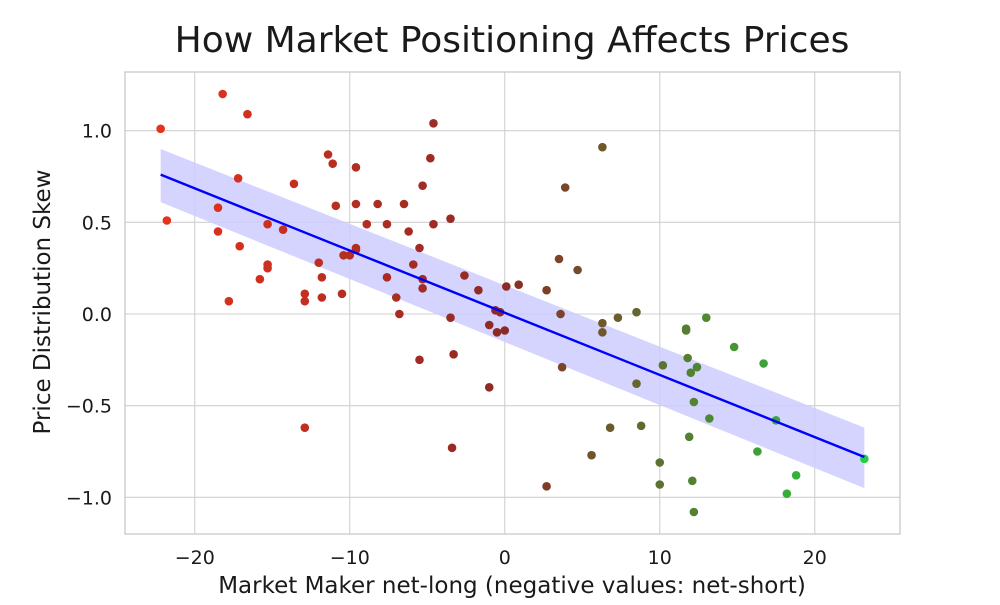 The image size is (1000, 605). Describe the element at coordinates (97, 315) in the screenshot. I see `y-tick-label: 0.0` at that location.